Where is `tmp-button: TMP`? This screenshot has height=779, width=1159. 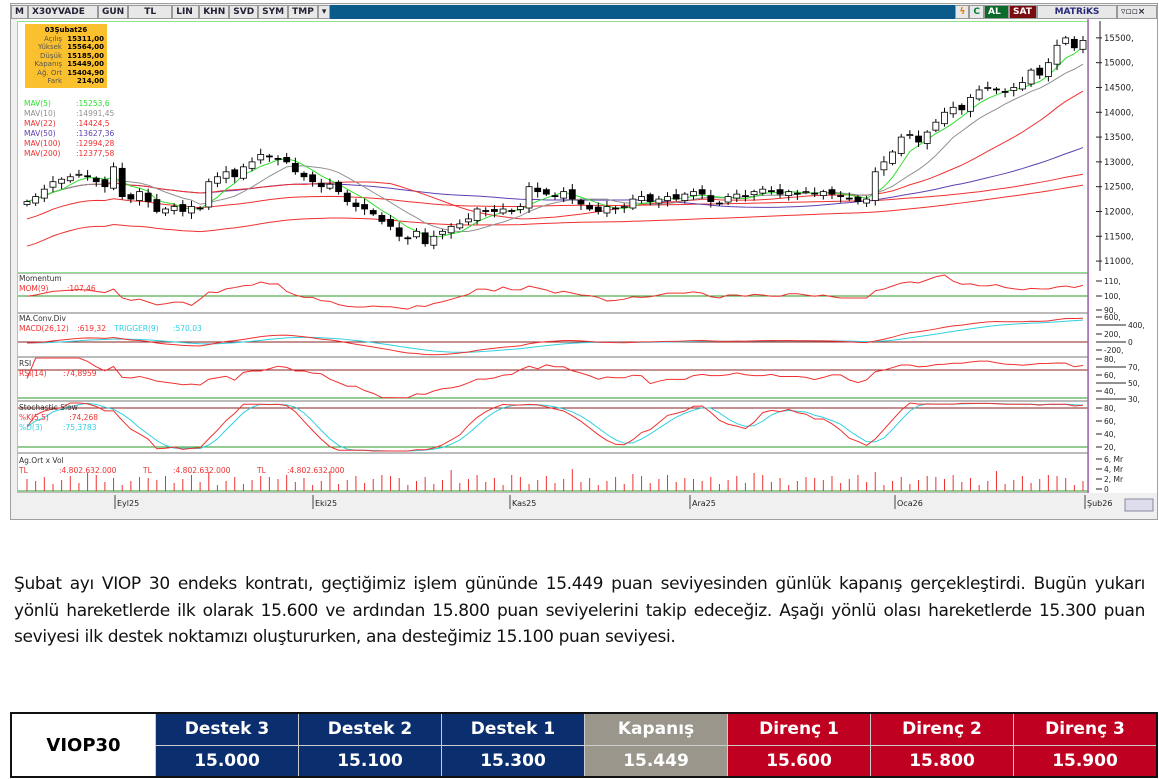 tmp-button: TMP is located at coordinates (303, 12).